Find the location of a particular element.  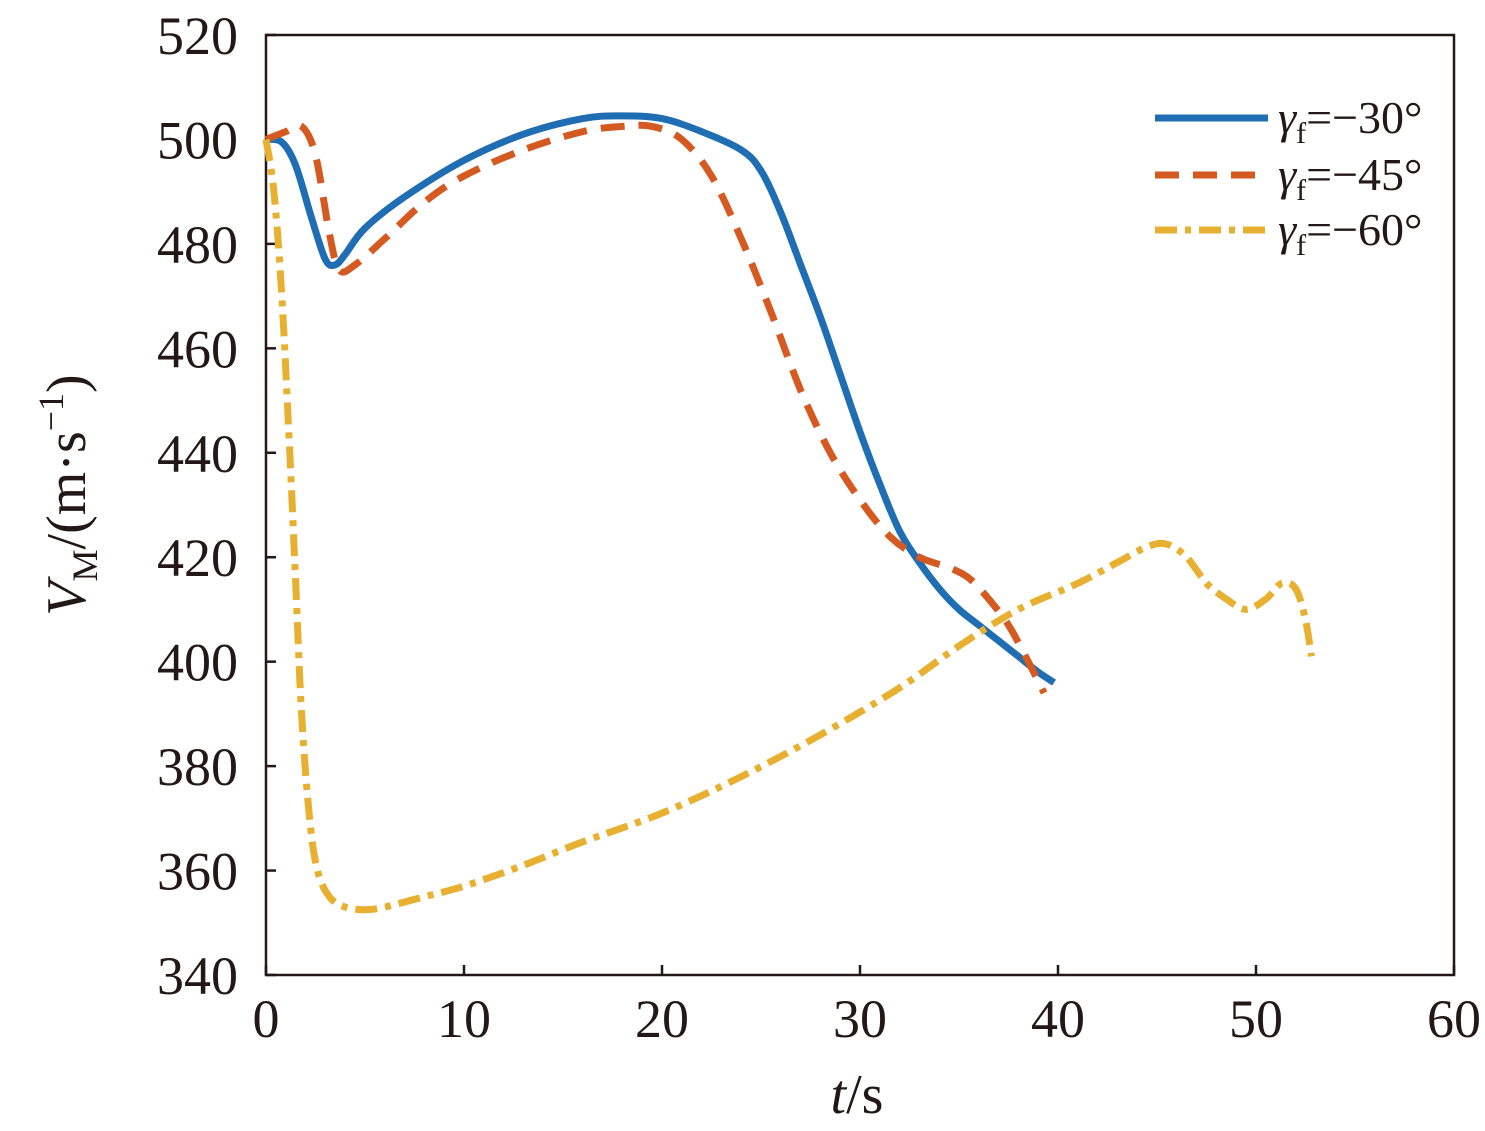

x-axis-ticks: 0 10 20 30 40 50 60 is located at coordinates (867, 1007).